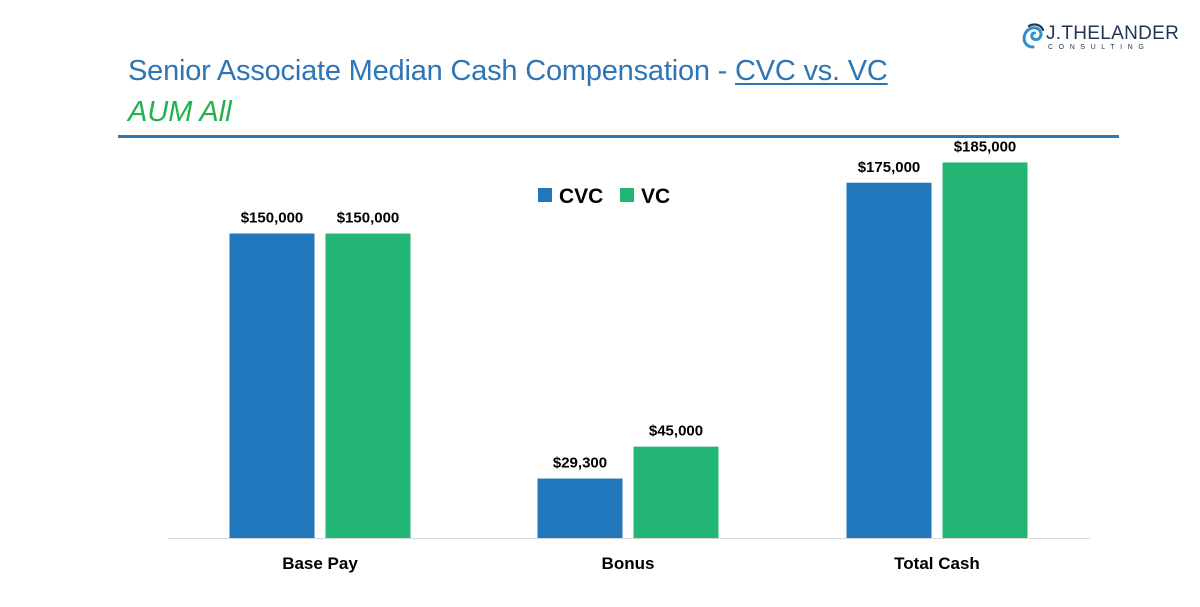 The height and width of the screenshot is (607, 1200). I want to click on data-label-cvc-base-pay: $150,000, so click(272, 218).